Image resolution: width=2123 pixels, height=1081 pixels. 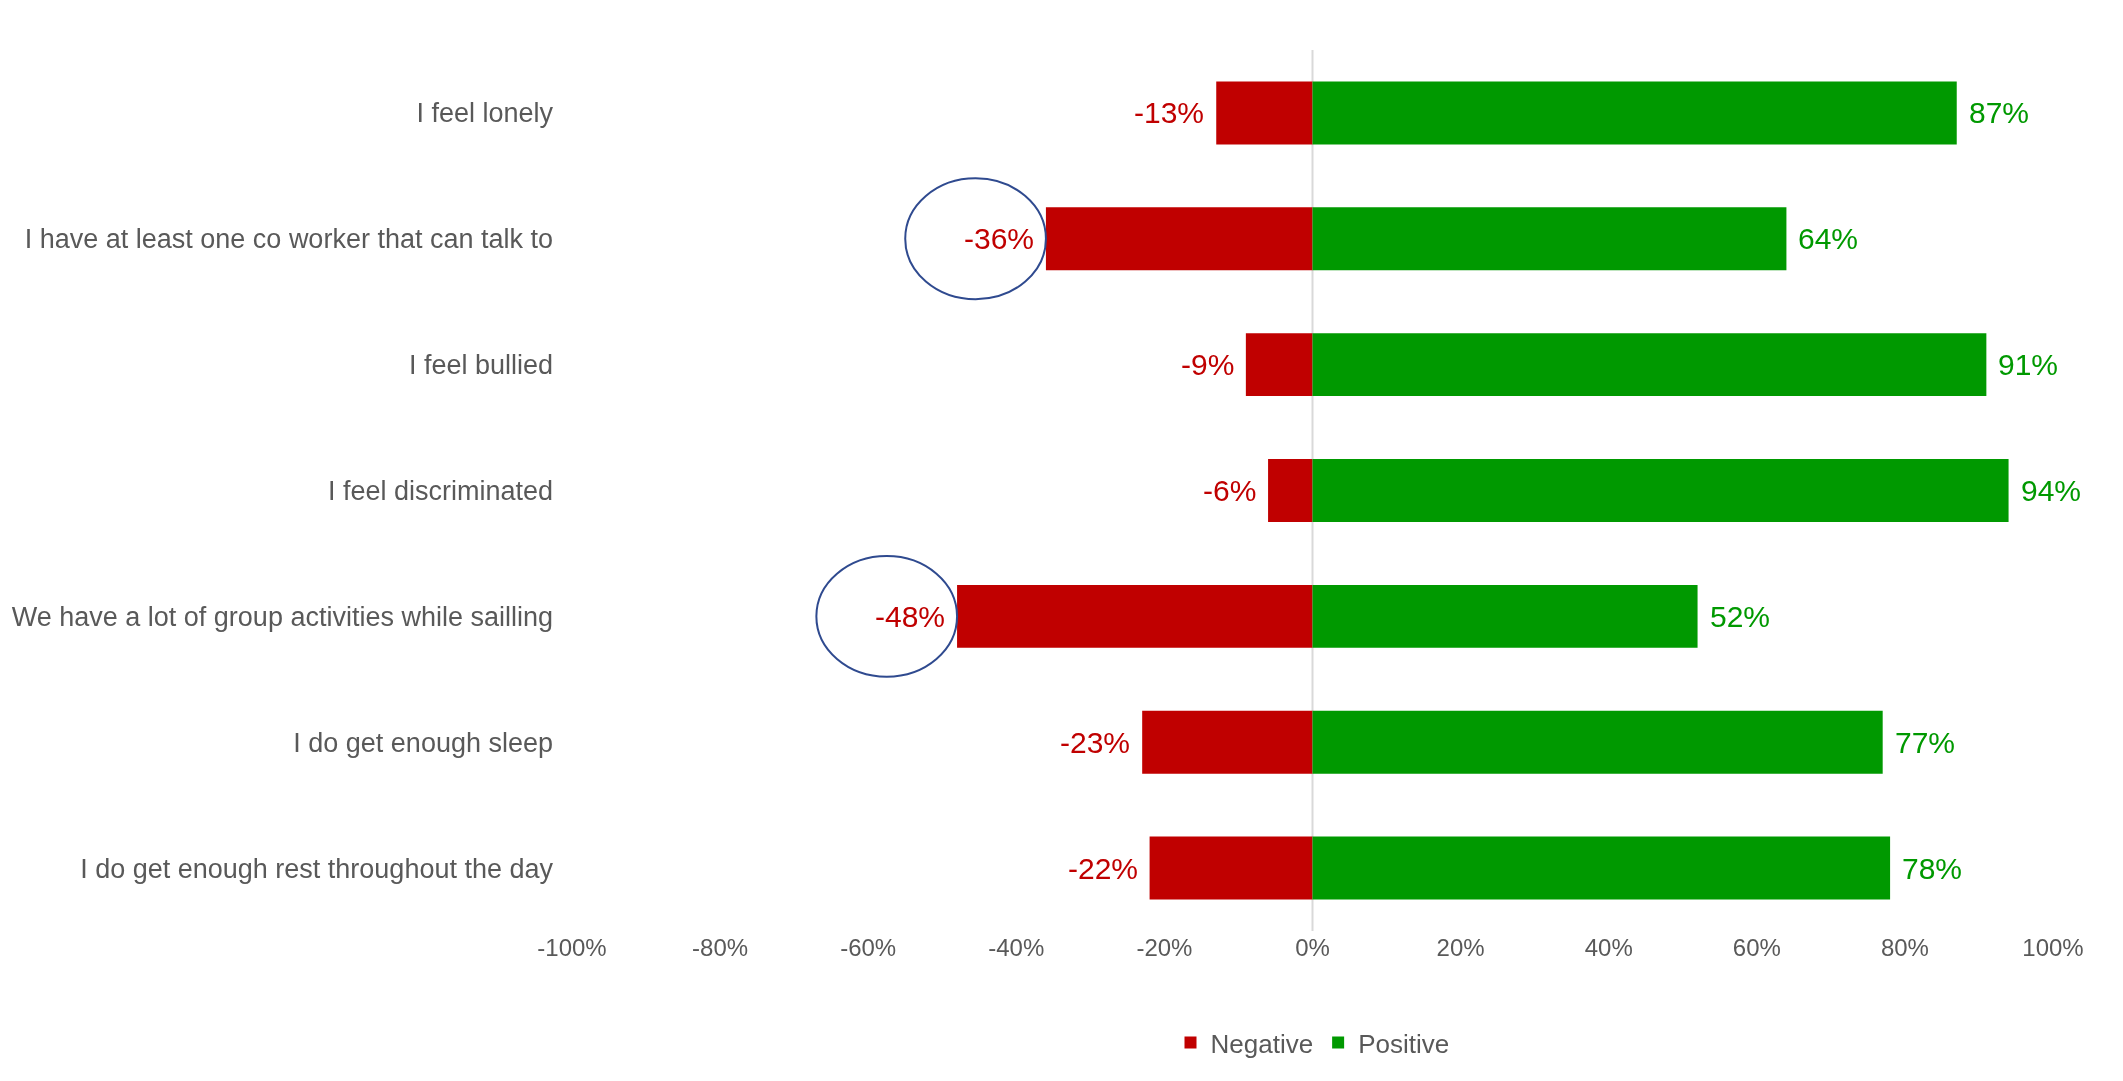 I want to click on data-label: -48%, so click(x=910, y=616).